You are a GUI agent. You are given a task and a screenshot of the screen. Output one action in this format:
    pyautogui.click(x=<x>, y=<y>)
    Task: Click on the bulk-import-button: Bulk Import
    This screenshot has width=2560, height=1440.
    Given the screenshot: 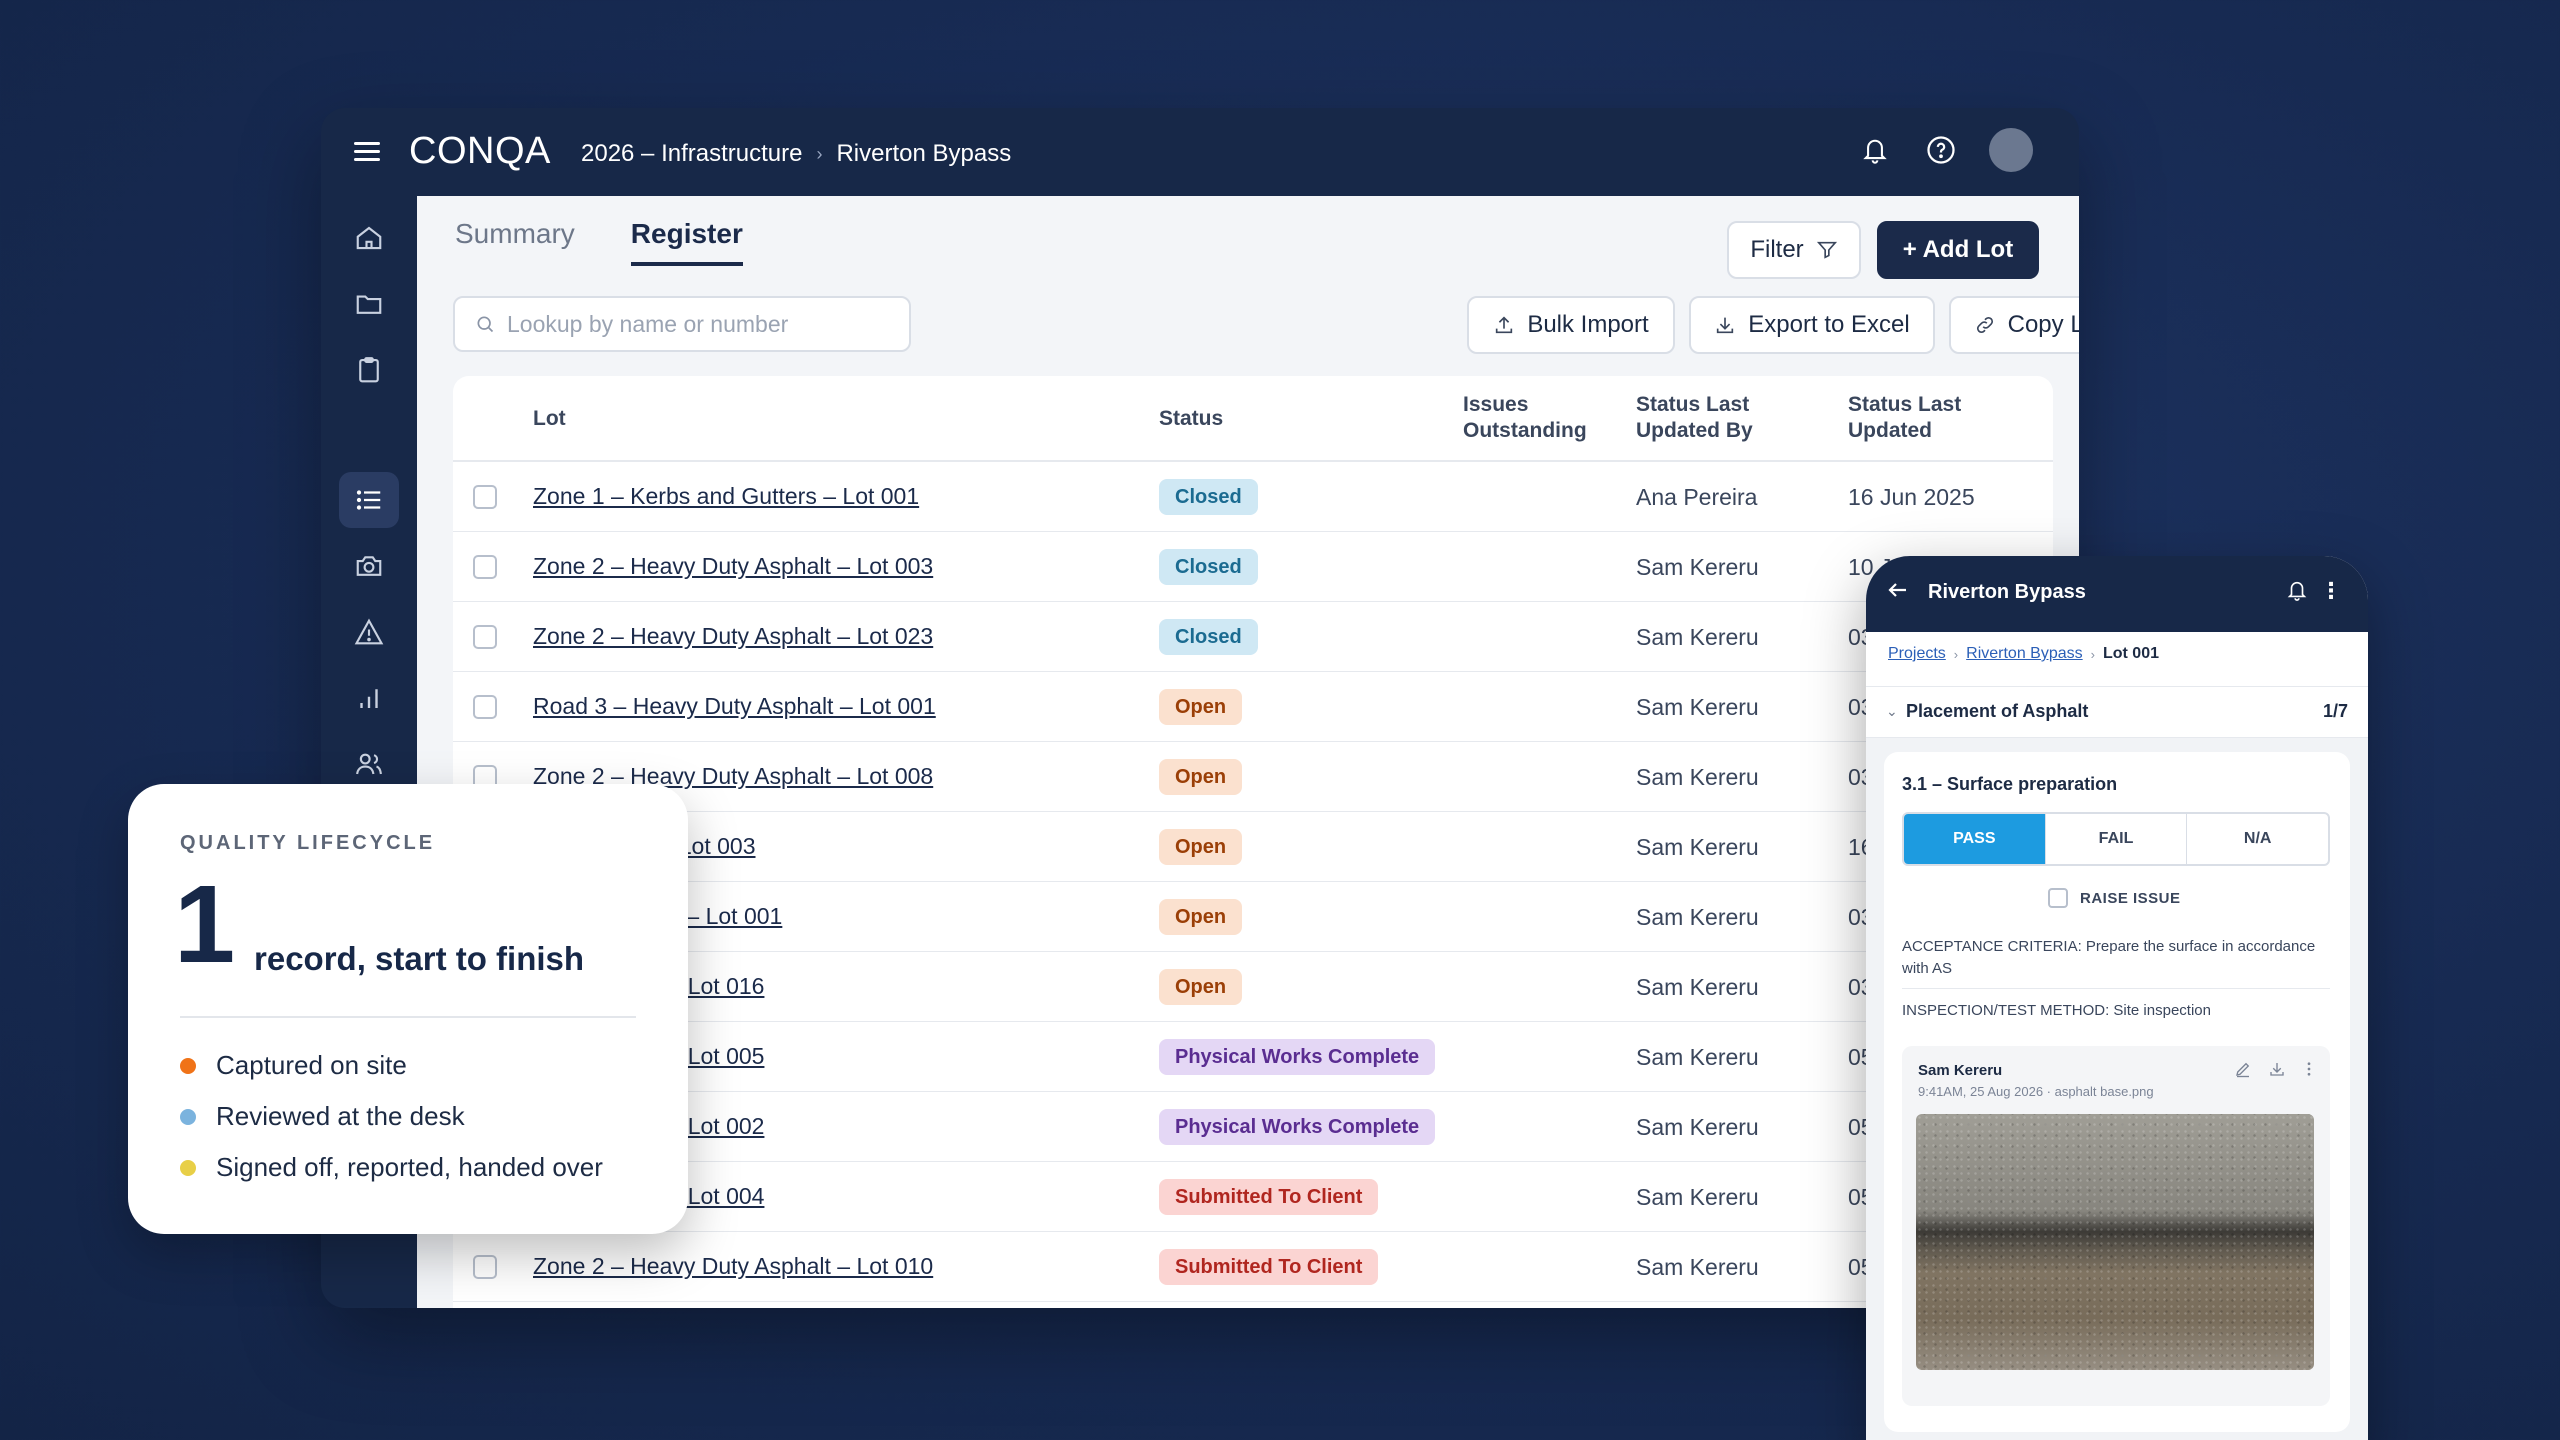 What is the action you would take?
    pyautogui.click(x=1571, y=325)
    